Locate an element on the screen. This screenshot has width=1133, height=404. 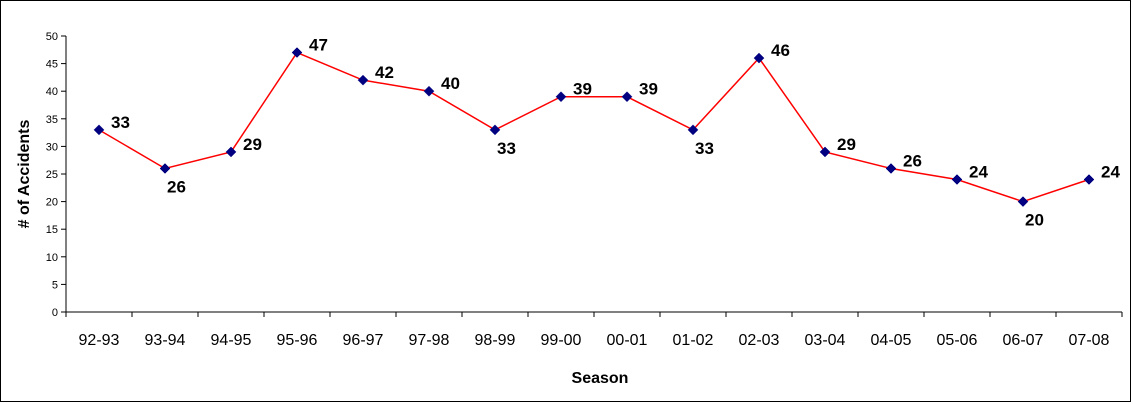
y-axis-title: # of Accidents is located at coordinates (24, 174).